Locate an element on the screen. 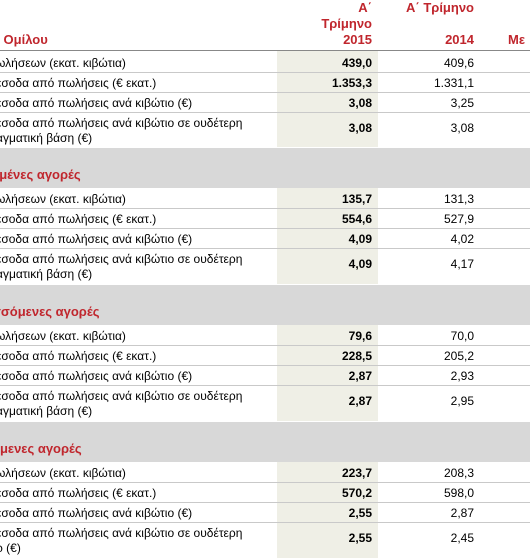  col-header-right-partial: Με is located at coordinates (516, 40).